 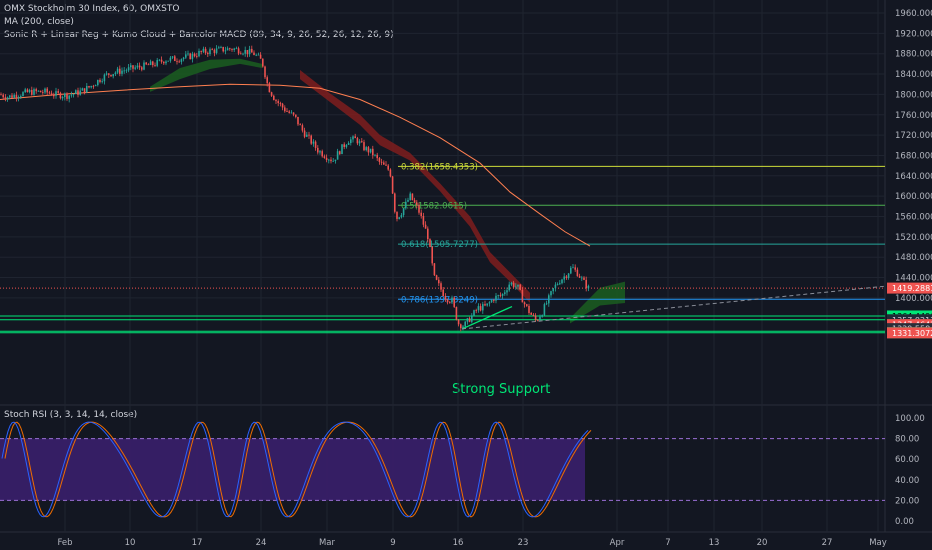 What do you see at coordinates (827, 543) in the screenshot?
I see `x-tick-label: 27` at bounding box center [827, 543].